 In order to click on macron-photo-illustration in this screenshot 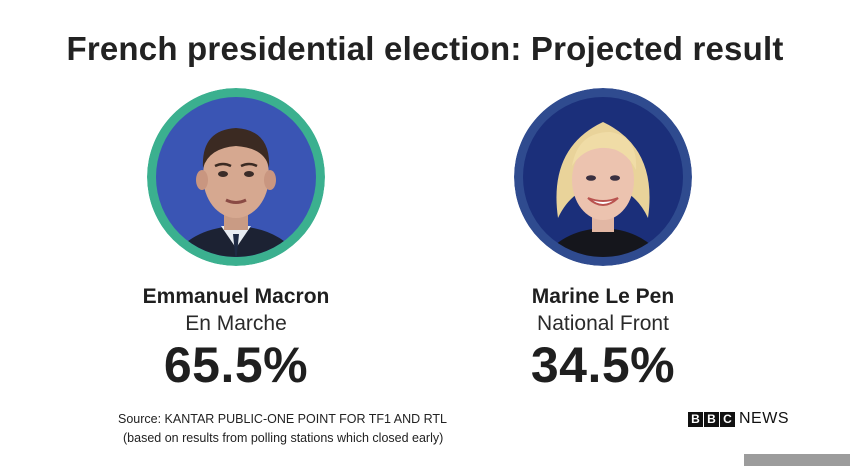, I will do `click(236, 177)`.